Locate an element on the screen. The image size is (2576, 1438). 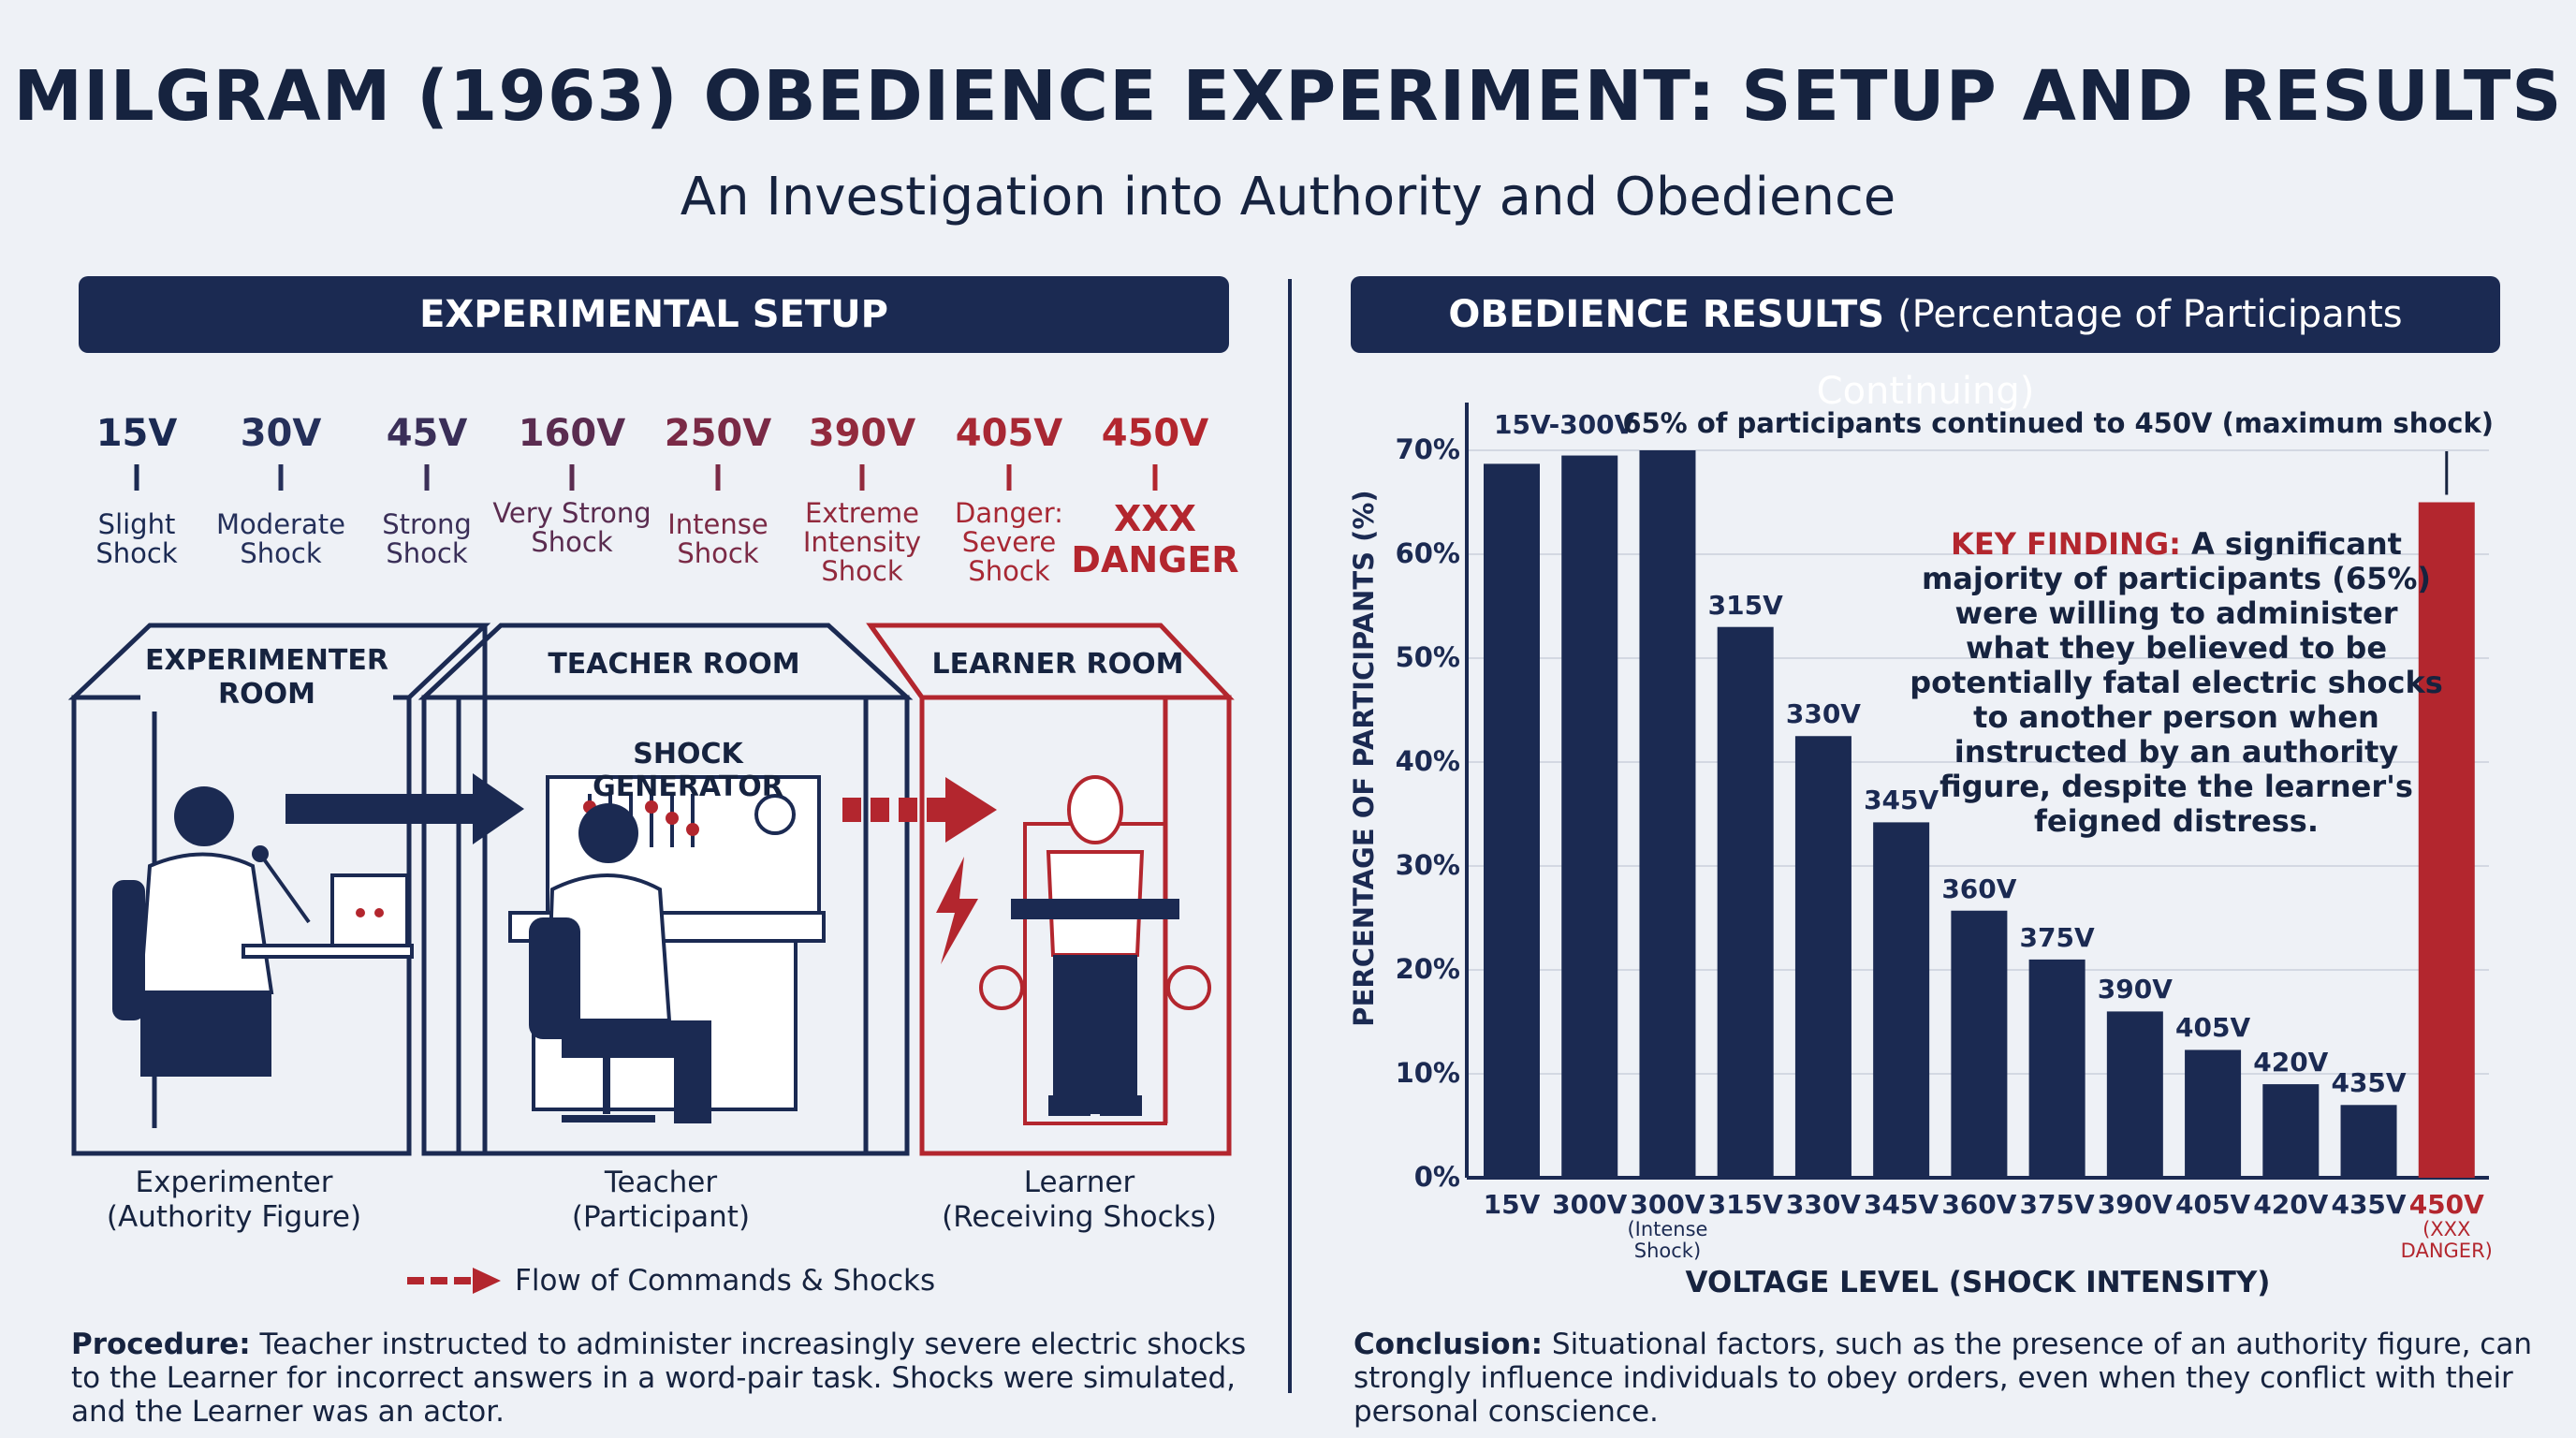
bar-label: 345V is located at coordinates (1901, 800).